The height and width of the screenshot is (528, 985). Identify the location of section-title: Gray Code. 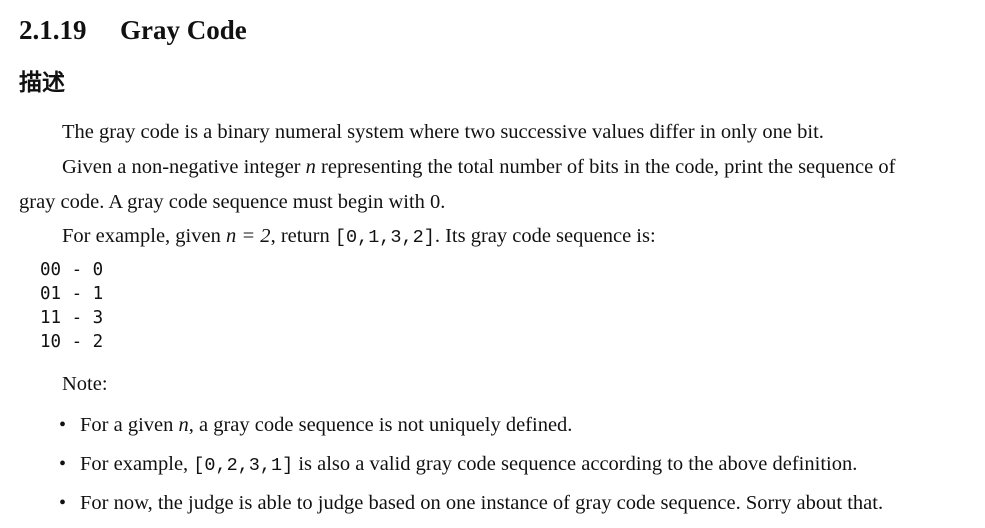
(183, 30).